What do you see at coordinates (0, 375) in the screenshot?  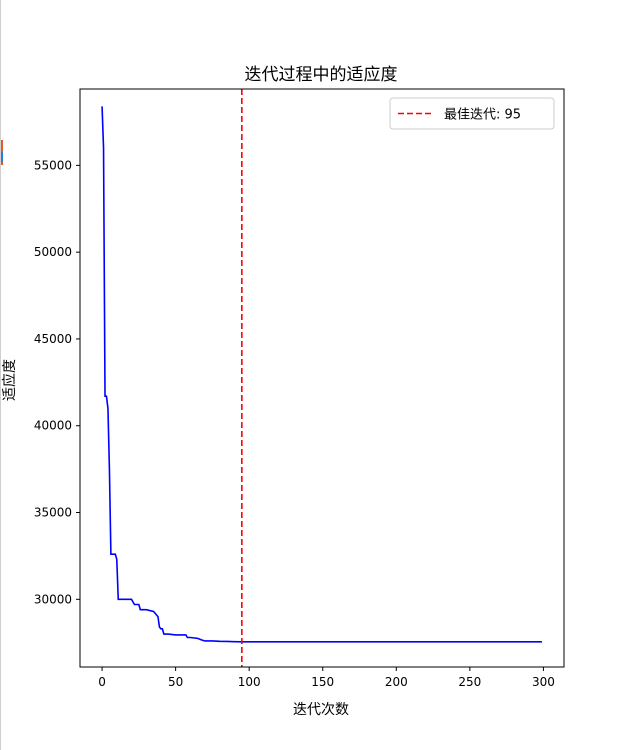 I see `window-edge` at bounding box center [0, 375].